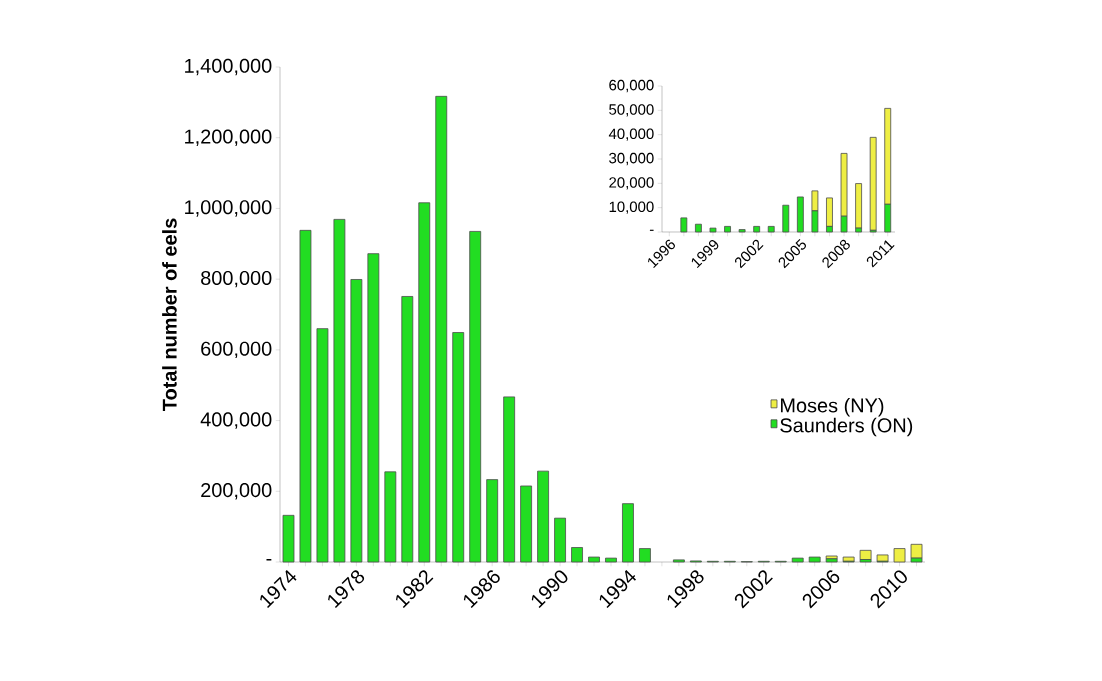 Image resolution: width=1102 pixels, height=681 pixels. I want to click on y-tick-label: 60,000, so click(631, 86).